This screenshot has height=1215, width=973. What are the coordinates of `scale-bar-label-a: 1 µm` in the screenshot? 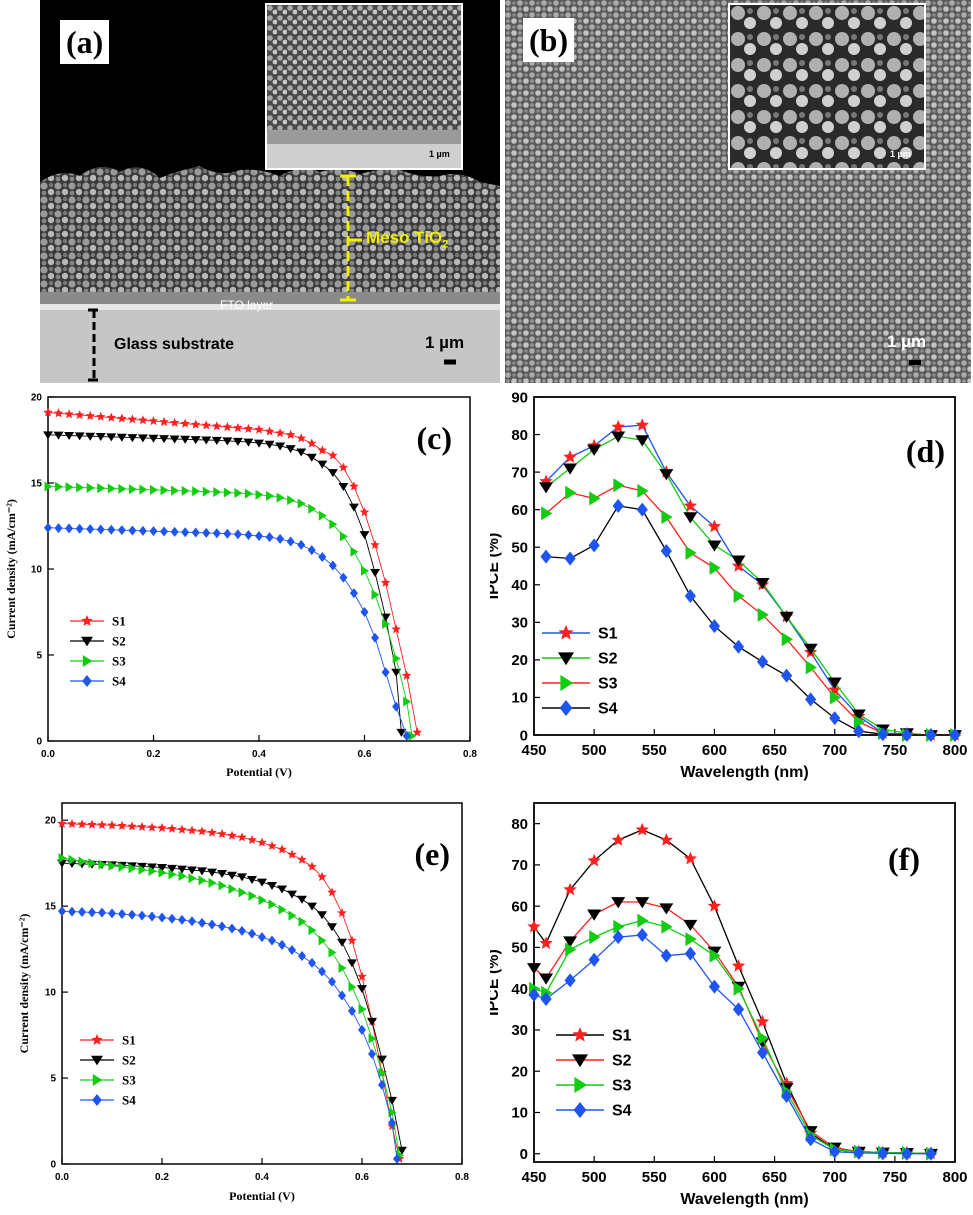 It's located at (445, 342).